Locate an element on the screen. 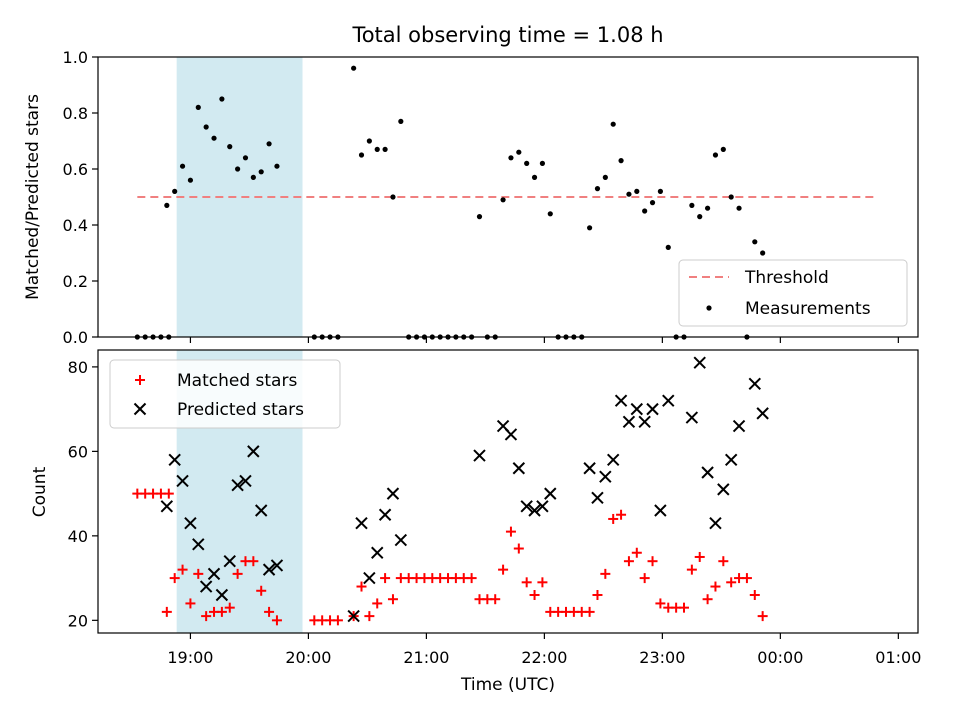 This screenshot has height=720, width=960. count-xtick-label: 01:00 is located at coordinates (898, 657).